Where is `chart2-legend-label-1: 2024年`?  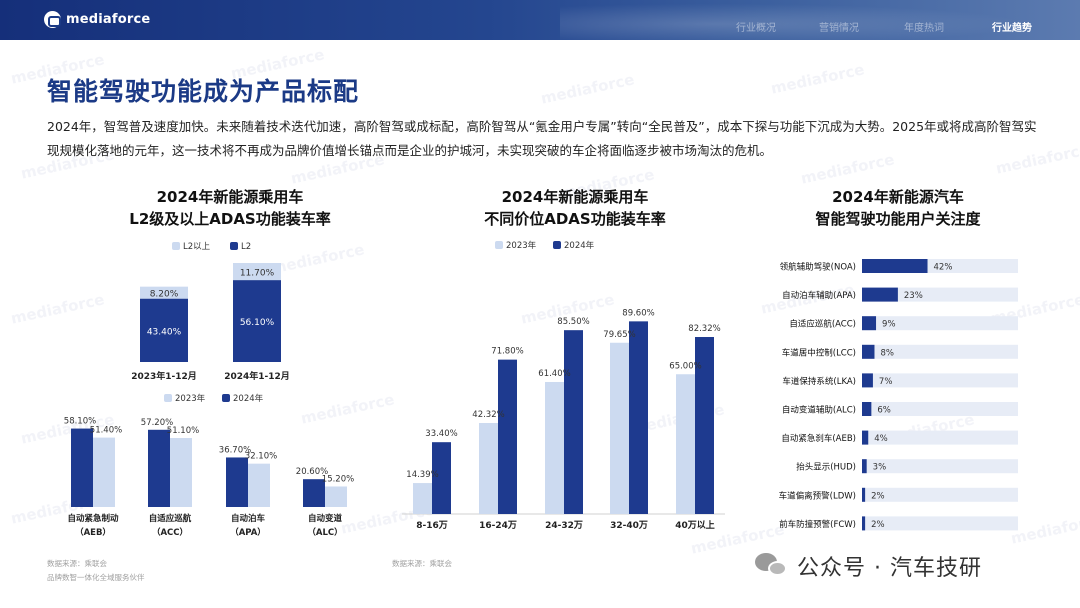
chart2-legend-label-1: 2024年 is located at coordinates (248, 398).